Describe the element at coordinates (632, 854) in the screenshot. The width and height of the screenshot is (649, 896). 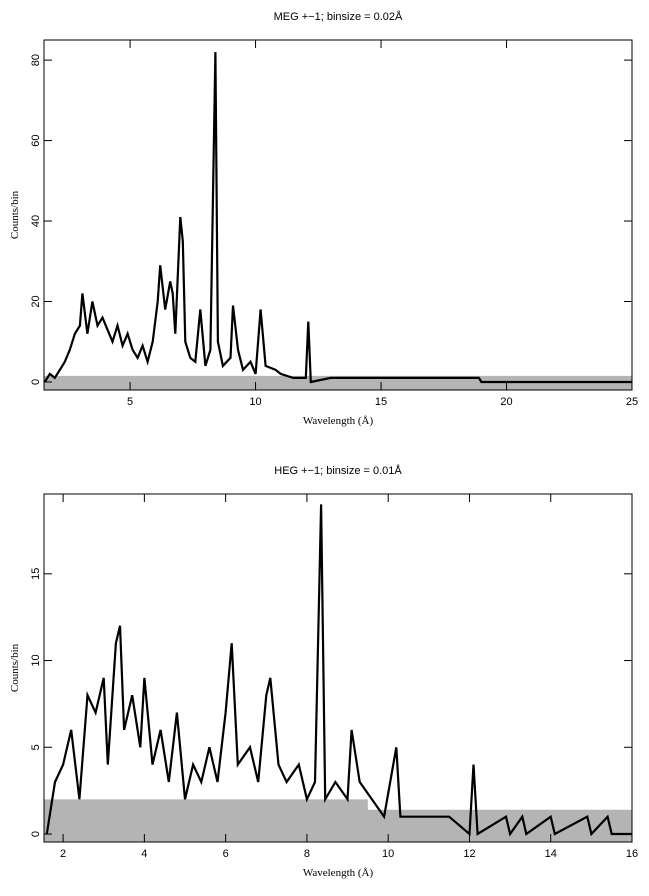
I see `x-tick-label: 16` at that location.